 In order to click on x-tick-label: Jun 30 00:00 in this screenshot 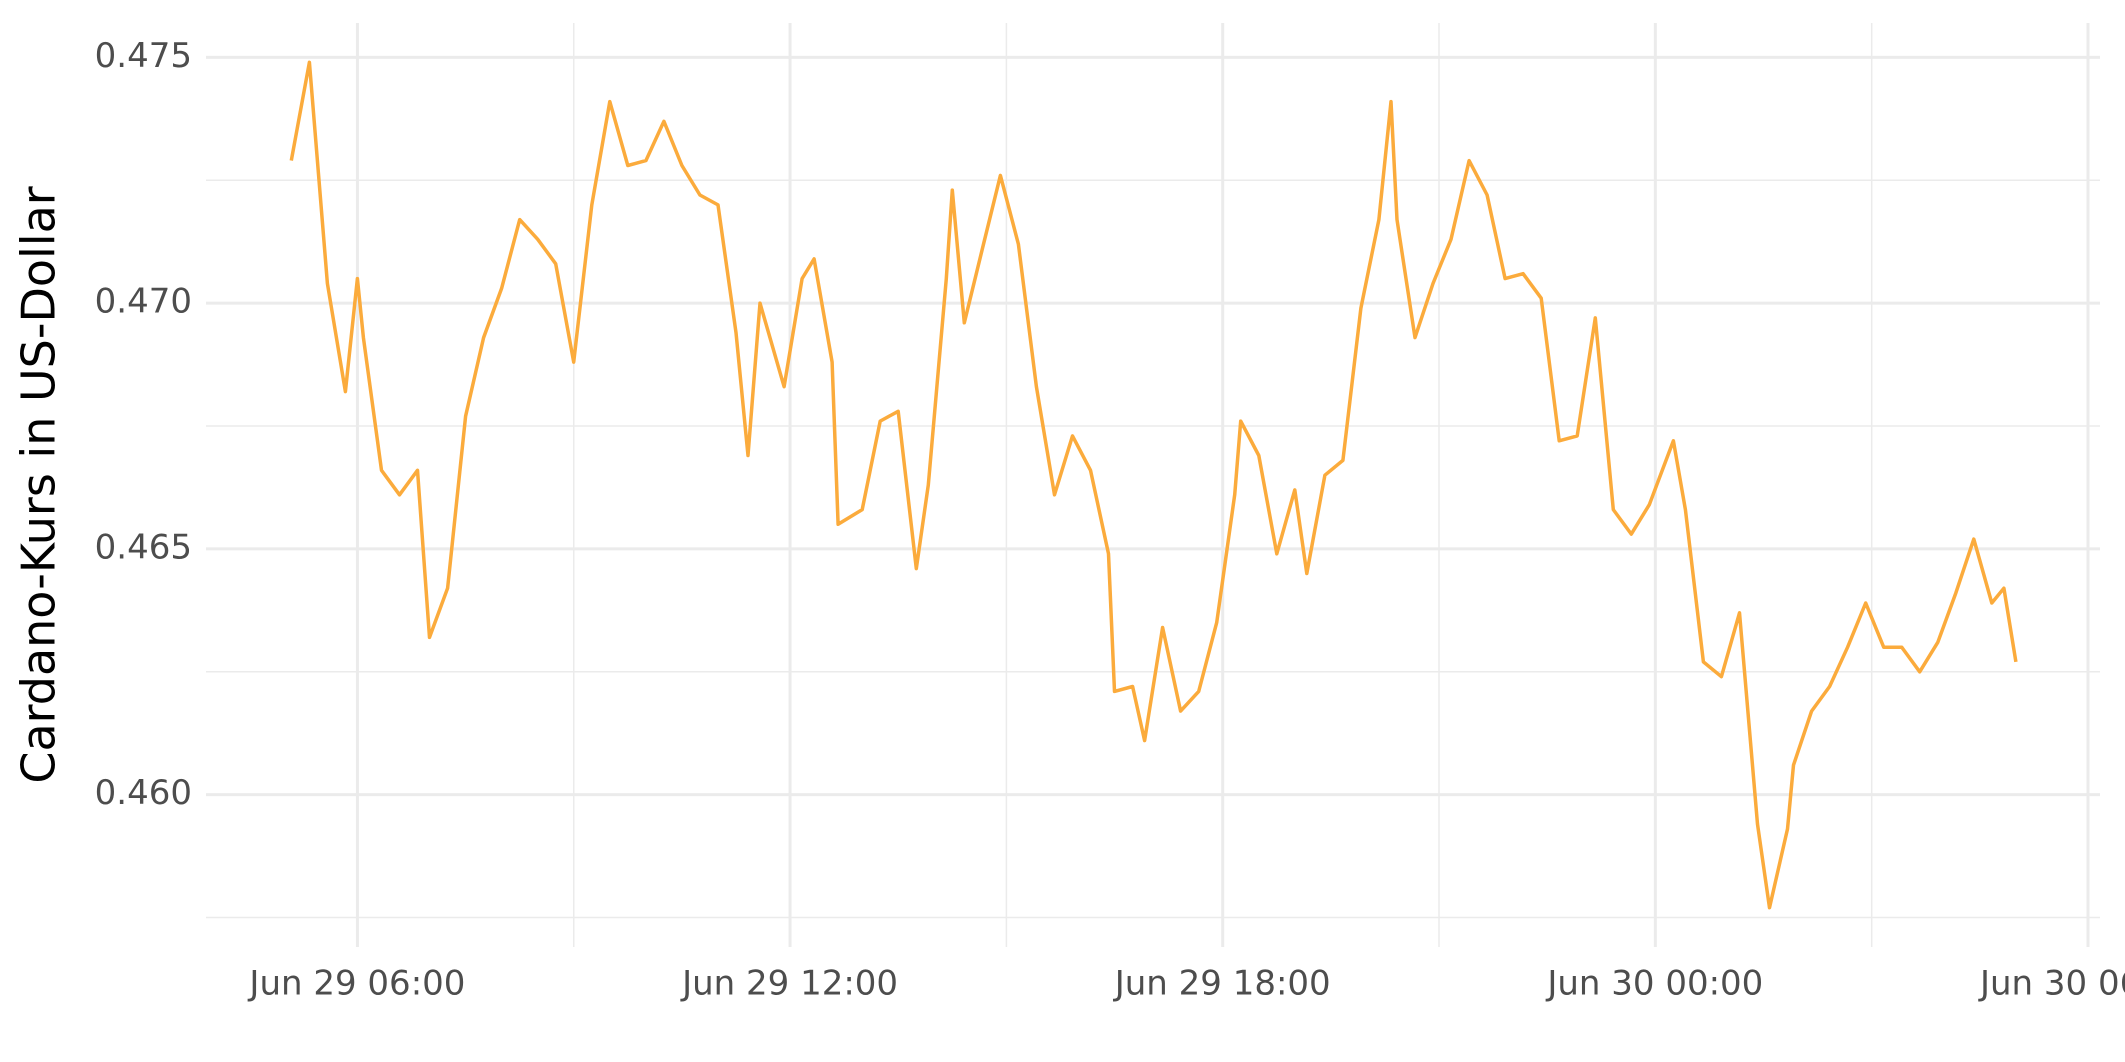, I will do `click(1654, 984)`.